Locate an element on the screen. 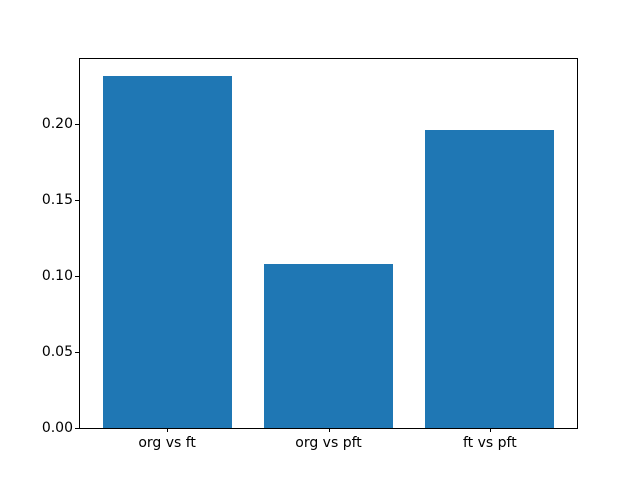 The width and height of the screenshot is (640, 480). bar-org-vs-pft is located at coordinates (328, 346).